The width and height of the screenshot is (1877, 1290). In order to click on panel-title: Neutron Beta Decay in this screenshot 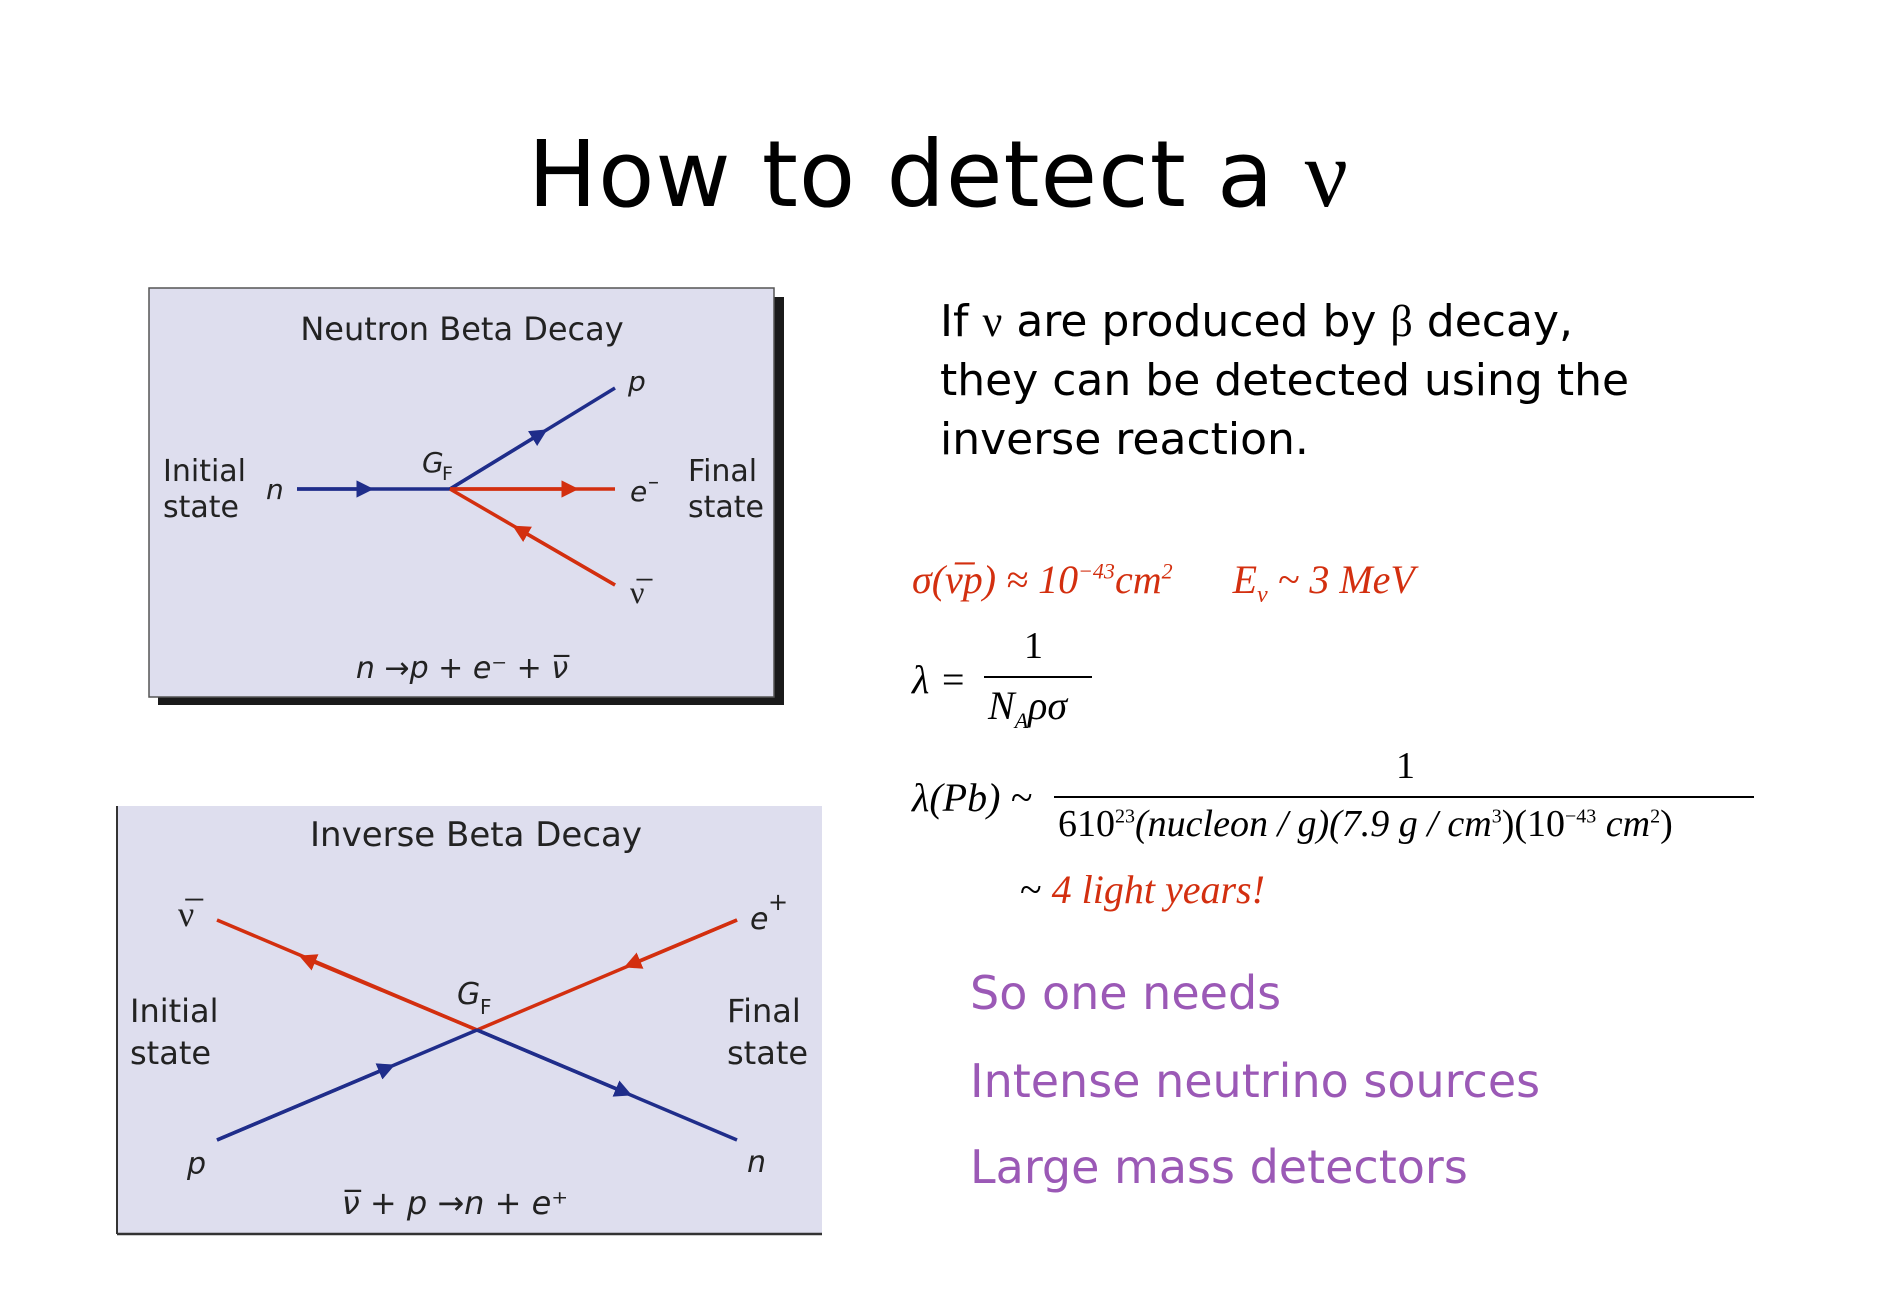, I will do `click(461, 329)`.